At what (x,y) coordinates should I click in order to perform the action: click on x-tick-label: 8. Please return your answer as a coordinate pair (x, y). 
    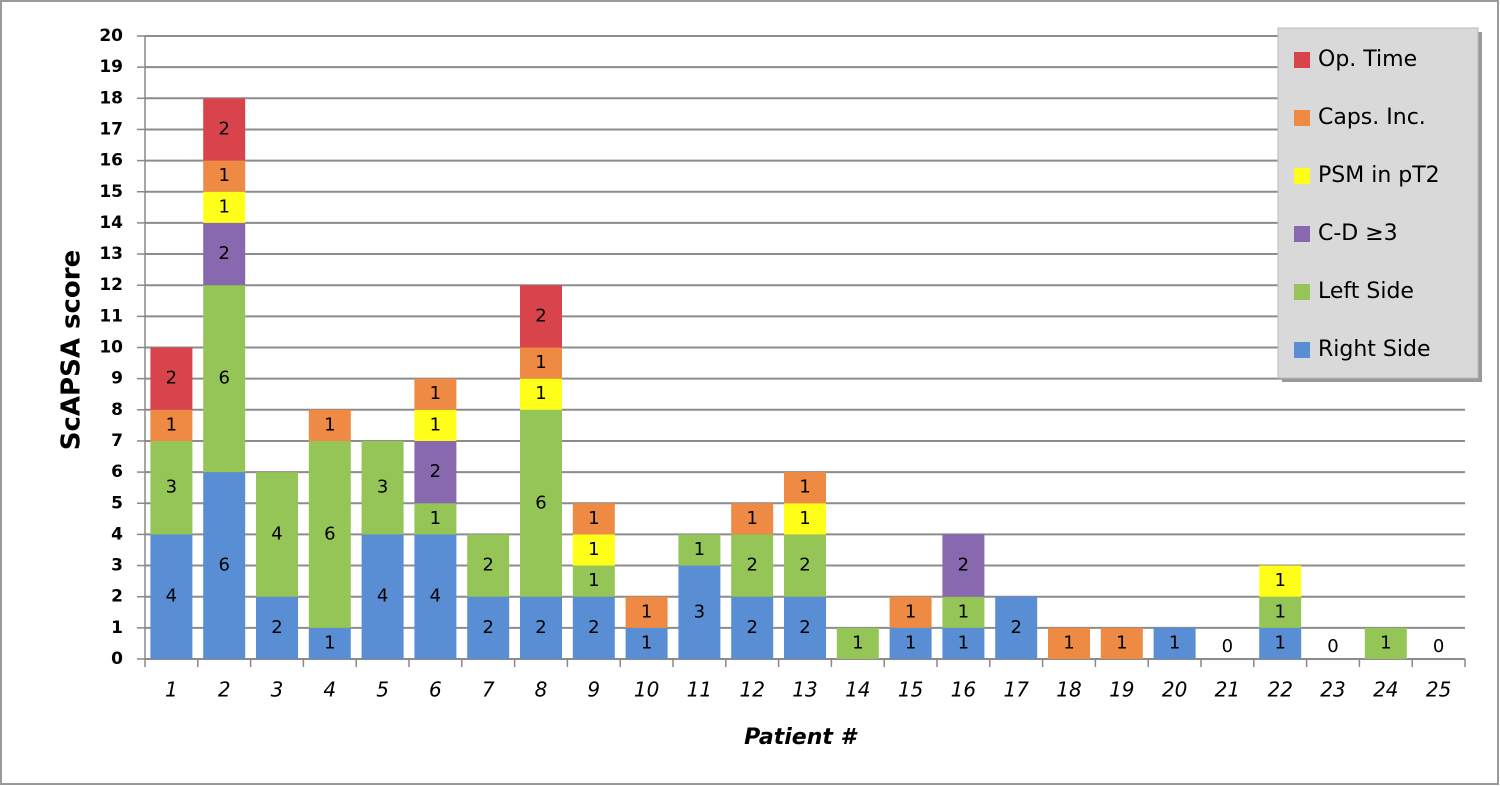
    Looking at the image, I should click on (541, 690).